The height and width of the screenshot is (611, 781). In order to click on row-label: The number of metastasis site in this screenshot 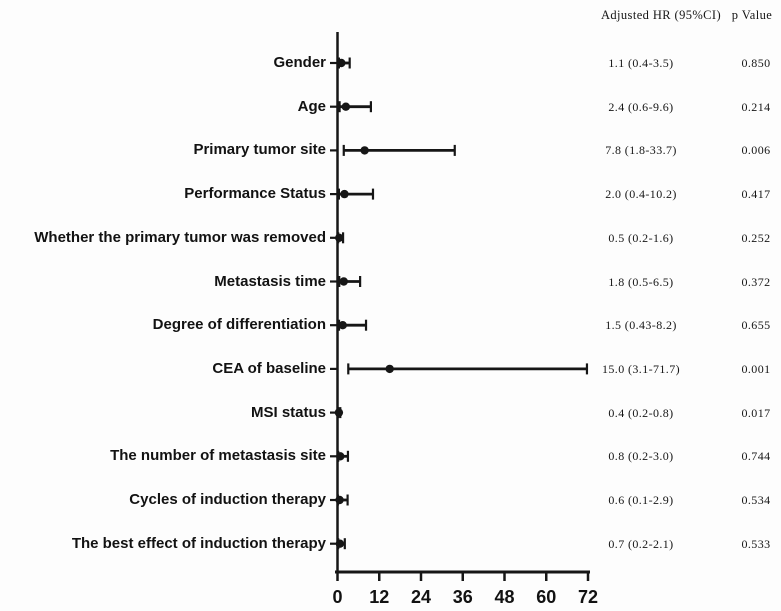, I will do `click(218, 456)`.